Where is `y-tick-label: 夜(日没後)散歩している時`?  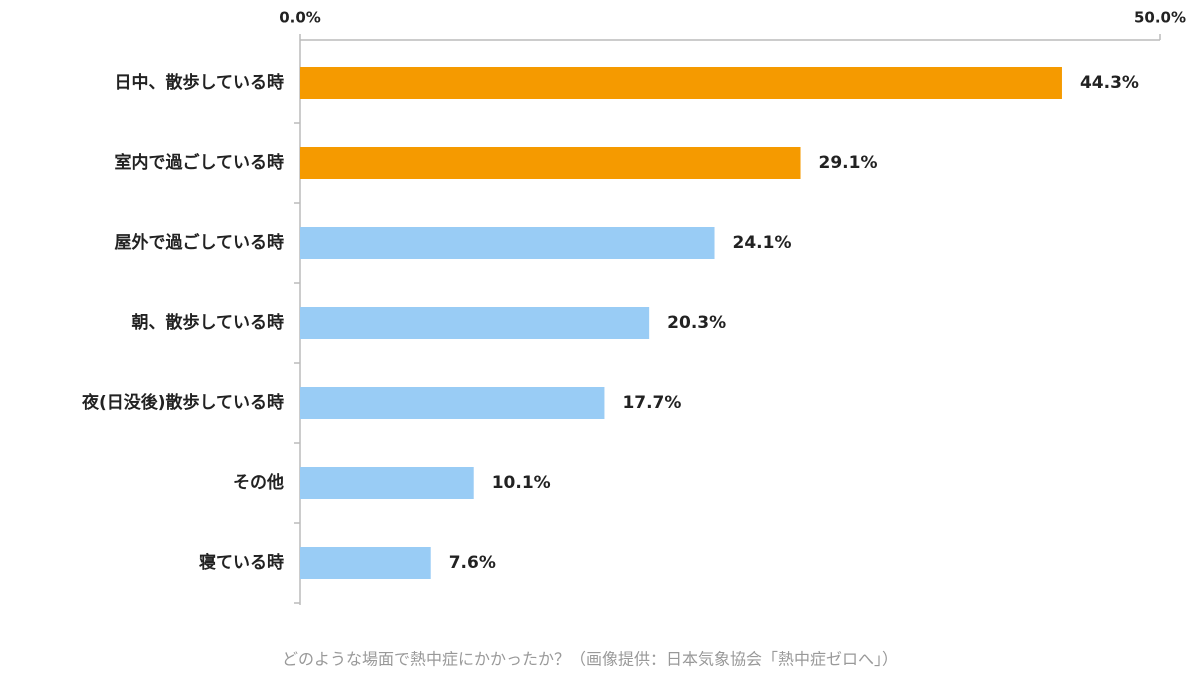 y-tick-label: 夜(日没後)散歩している時 is located at coordinates (182, 402).